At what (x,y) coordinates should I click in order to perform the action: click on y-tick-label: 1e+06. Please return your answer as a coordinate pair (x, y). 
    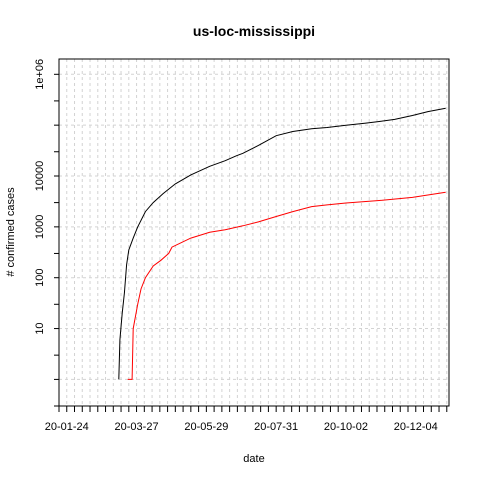
    Looking at the image, I should click on (40, 74).